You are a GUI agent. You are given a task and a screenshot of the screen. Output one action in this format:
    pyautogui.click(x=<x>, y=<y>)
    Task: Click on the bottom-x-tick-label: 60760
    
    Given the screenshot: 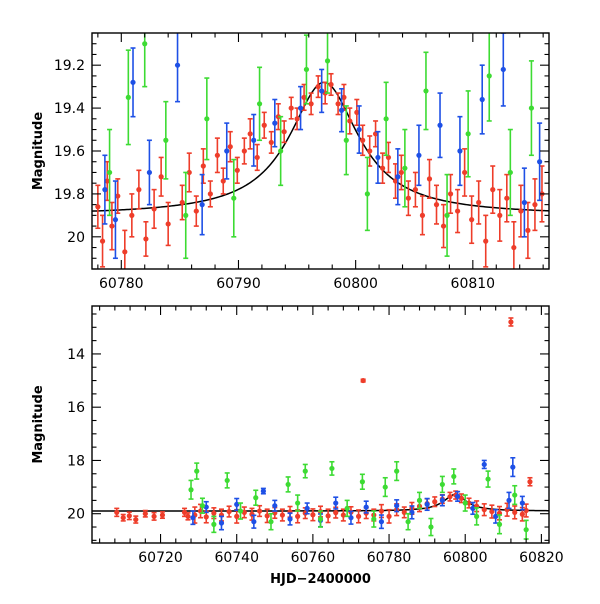 What is the action you would take?
    pyautogui.click(x=313, y=558)
    